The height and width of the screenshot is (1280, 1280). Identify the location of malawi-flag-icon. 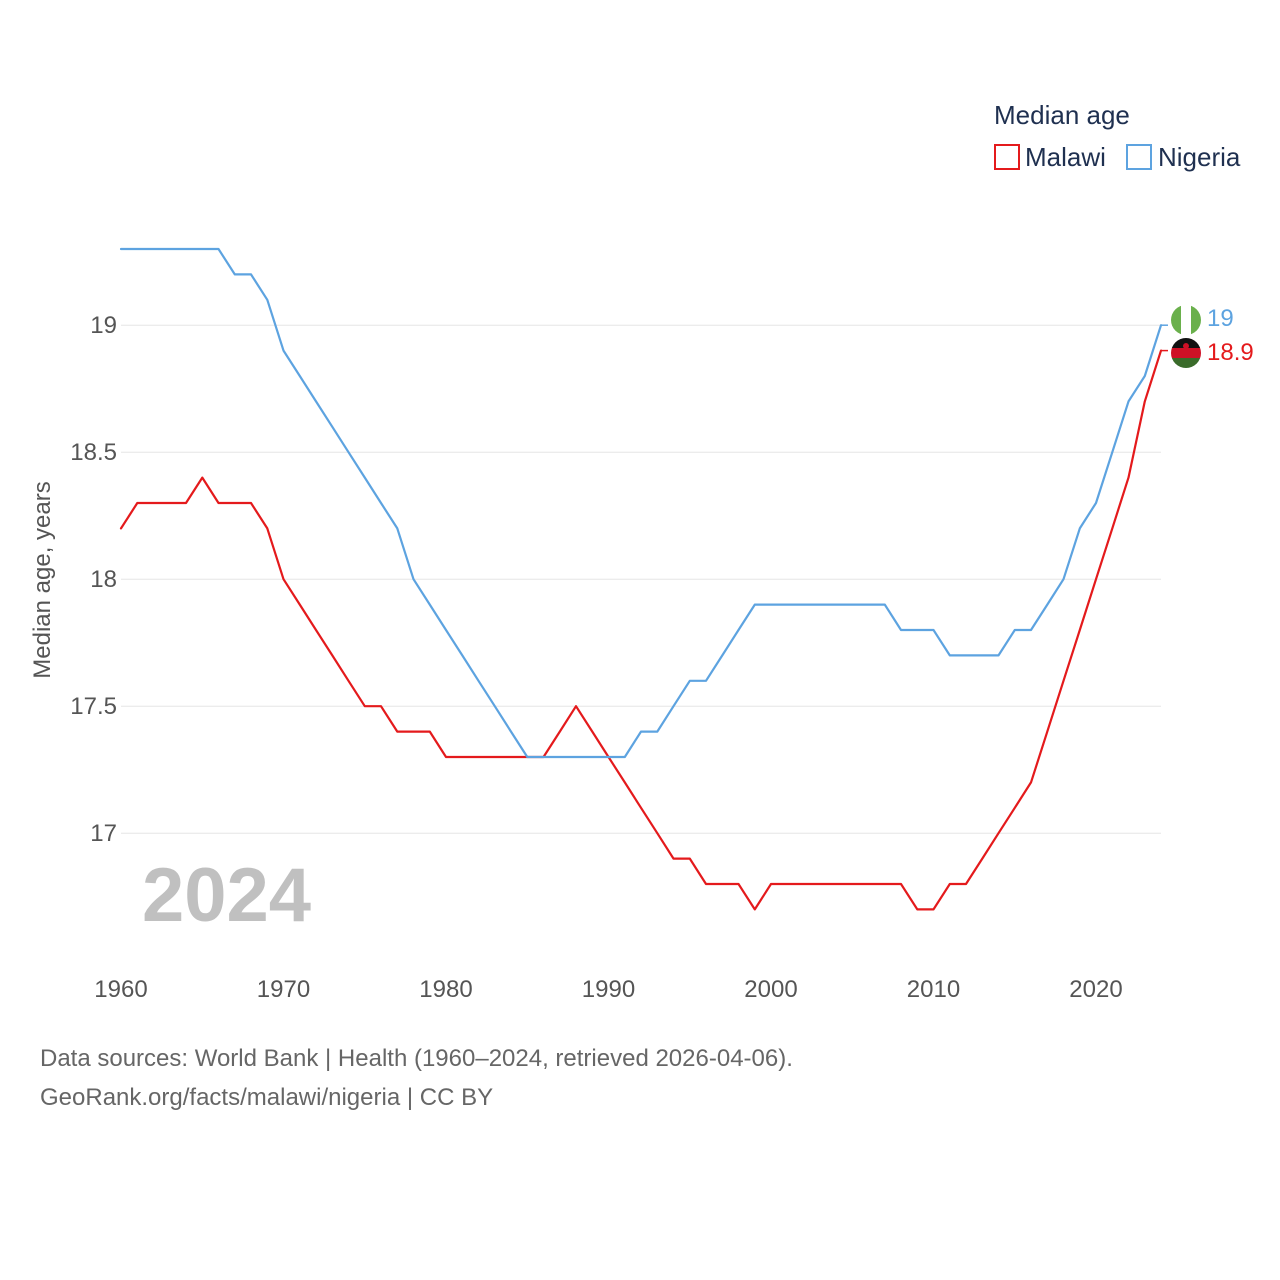
(1186, 353).